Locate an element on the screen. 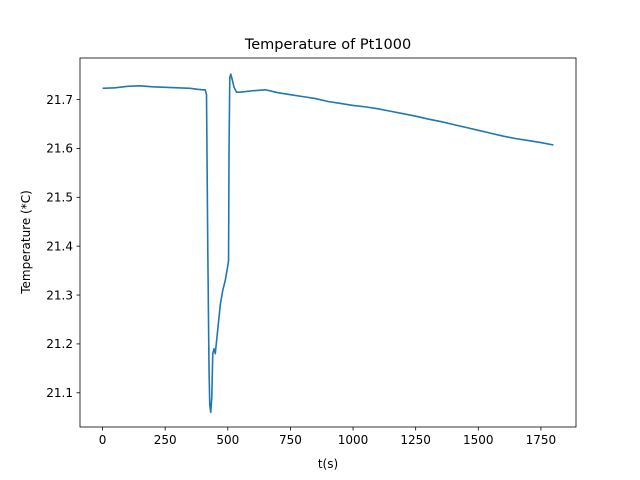  y-tick-label: 21.4 is located at coordinates (59, 246).